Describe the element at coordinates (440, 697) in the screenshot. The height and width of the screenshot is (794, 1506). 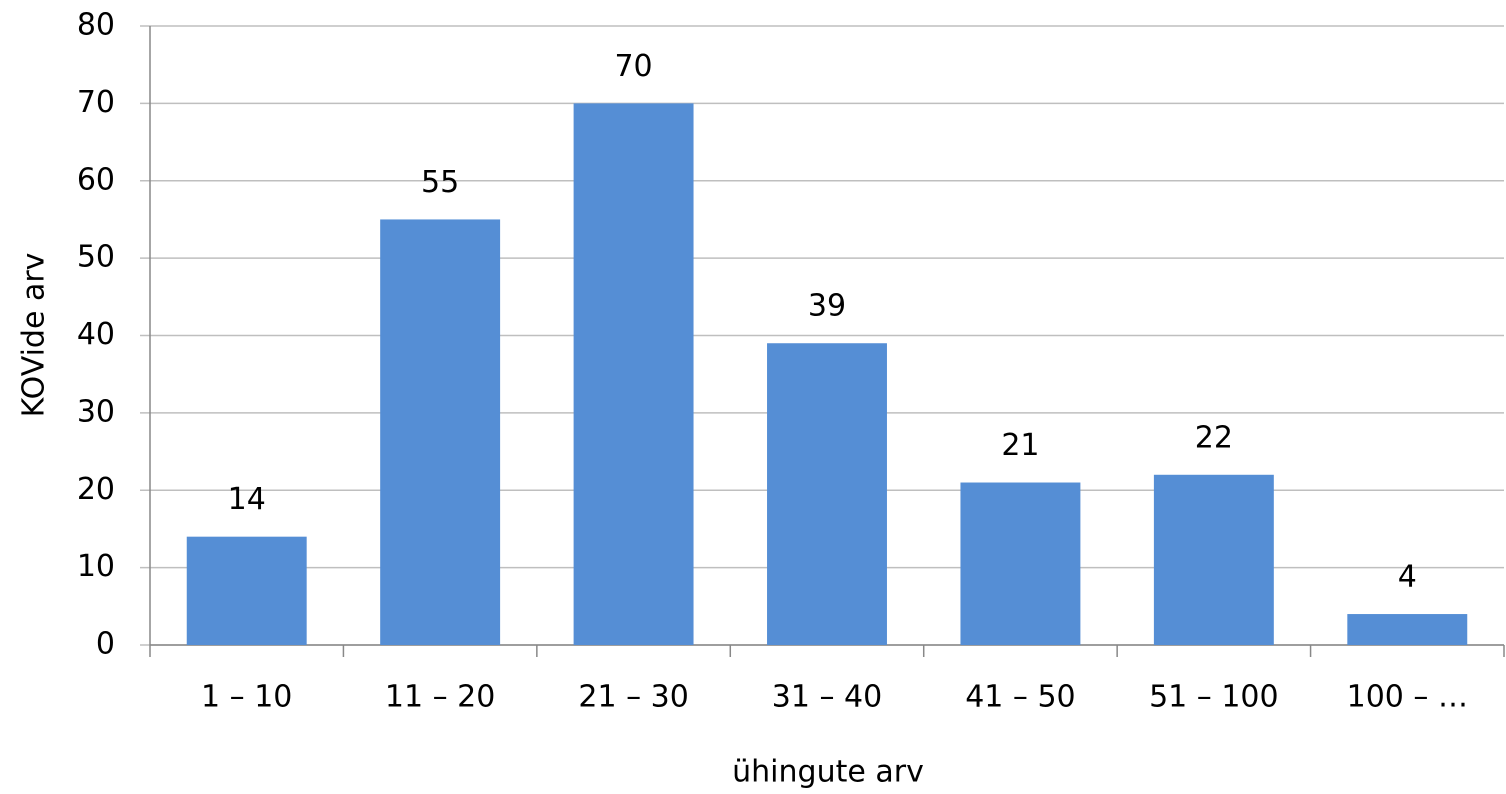
I see `x-tick-label: 11 – 20` at that location.